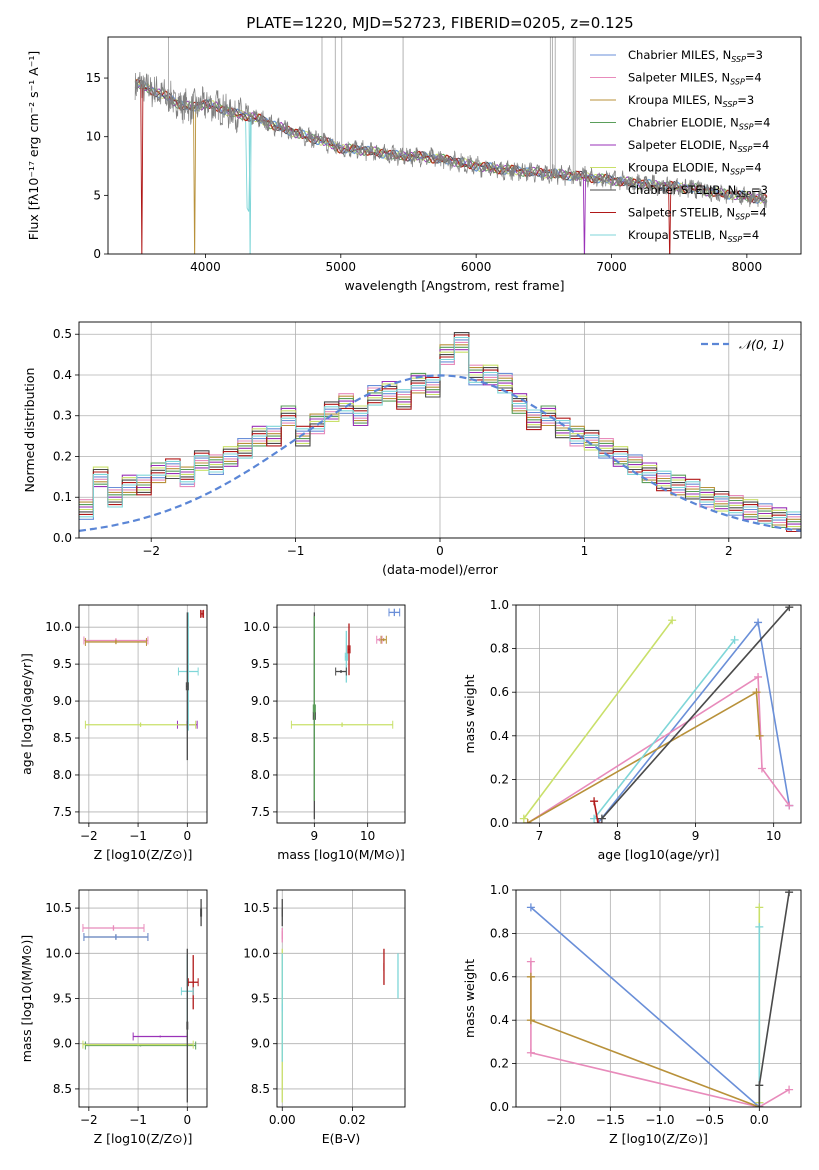 The height and width of the screenshot is (1170, 819). Describe the element at coordinates (451, 140) in the screenshot. I see `observed-spectrum-line` at that location.